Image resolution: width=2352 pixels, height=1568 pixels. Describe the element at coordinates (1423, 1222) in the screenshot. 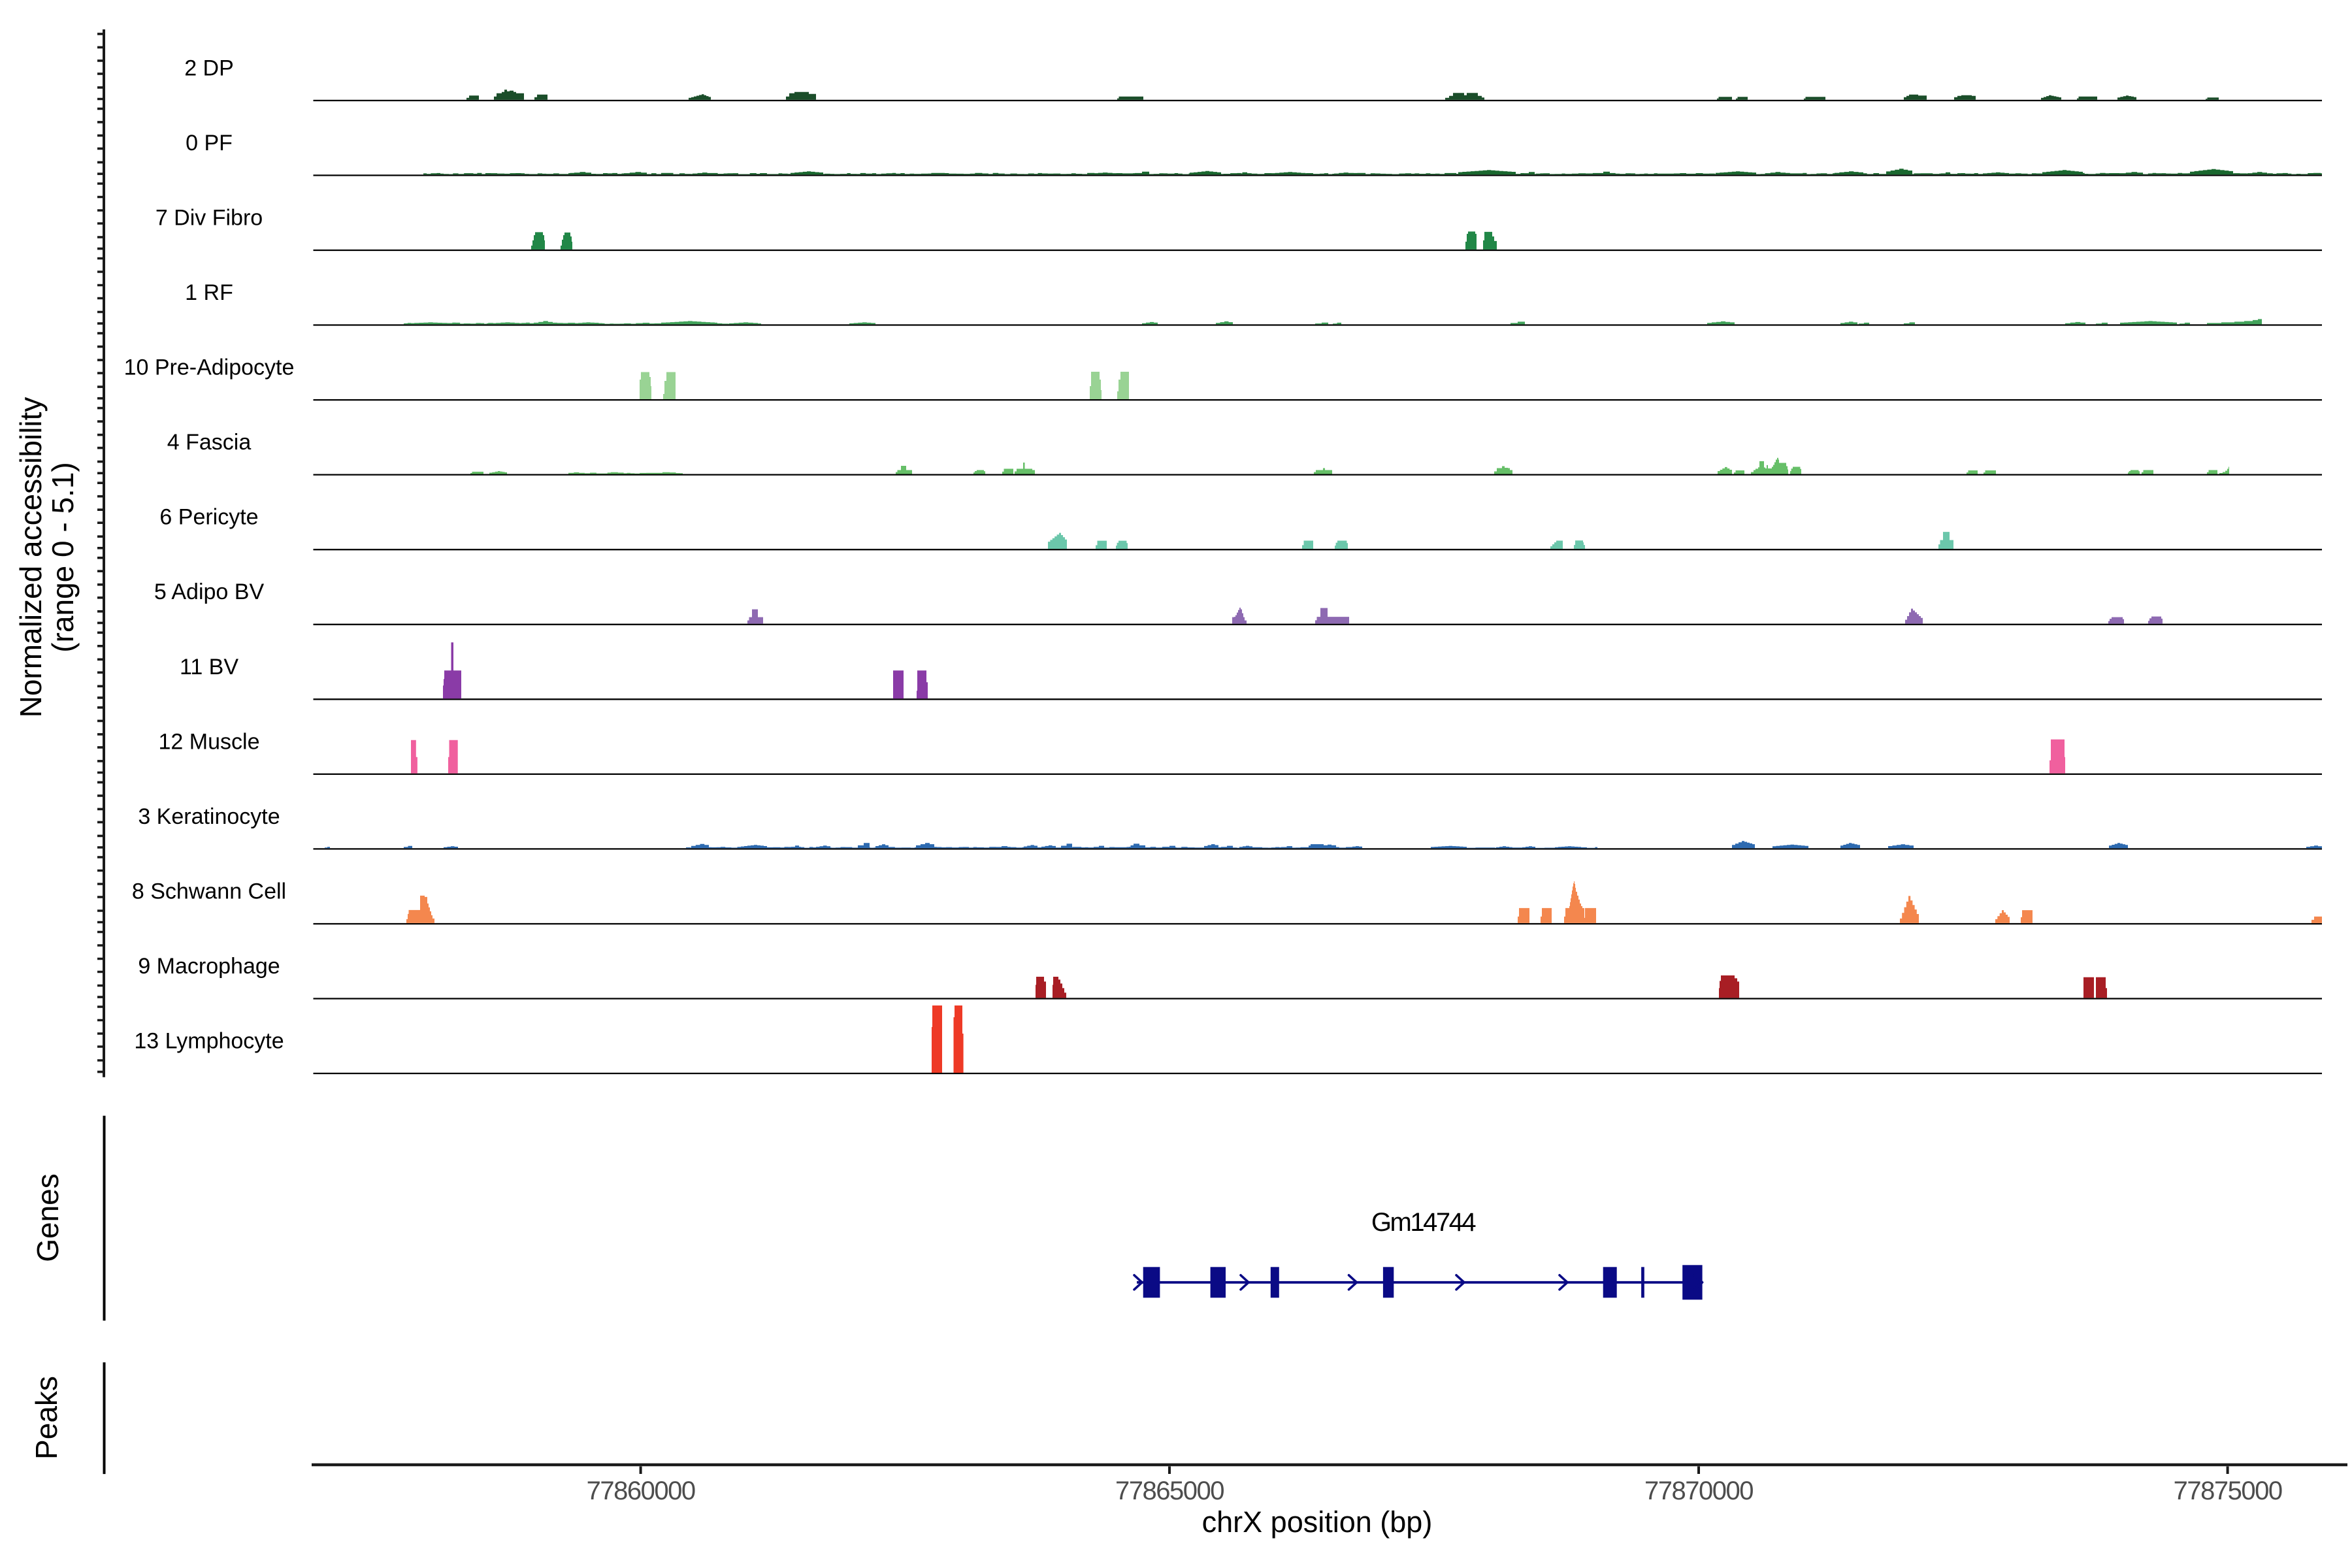

I see `svg-text: Gm14744` at that location.